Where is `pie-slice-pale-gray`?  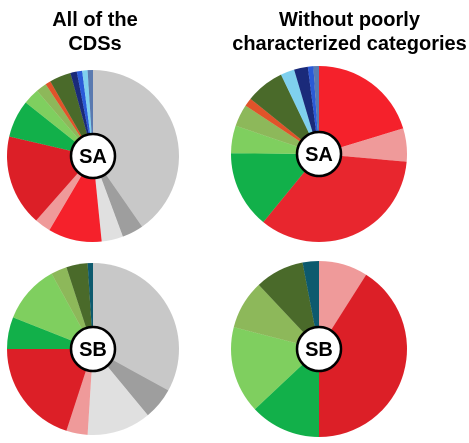
pie-slice-pale-gray is located at coordinates (117, 392).